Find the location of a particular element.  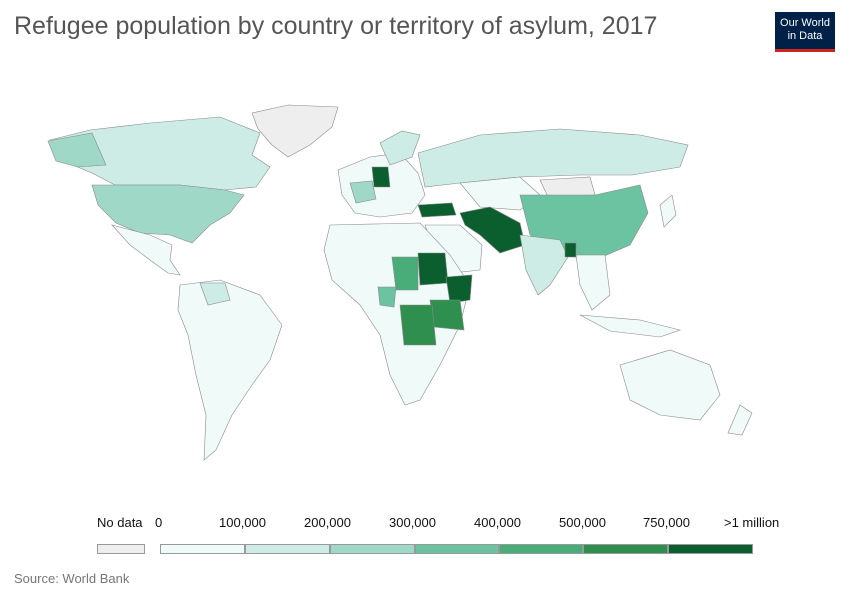

map-mongolia is located at coordinates (567, 187).